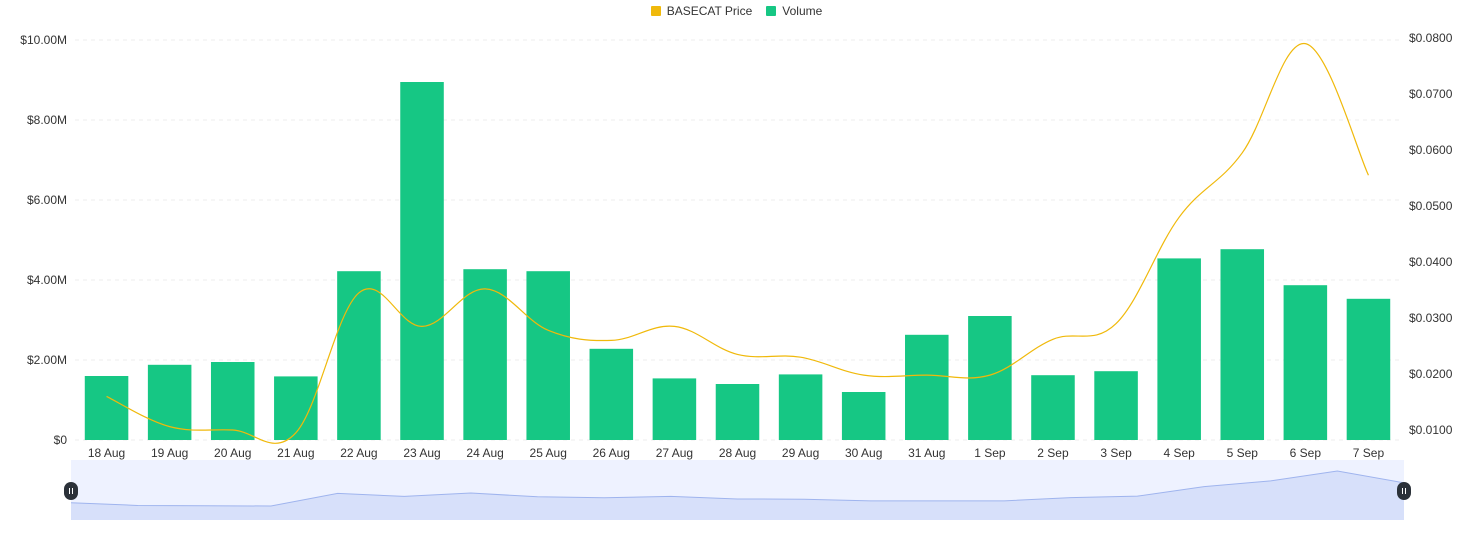  Describe the element at coordinates (990, 453) in the screenshot. I see `x-tick-label: 1 Sep` at that location.